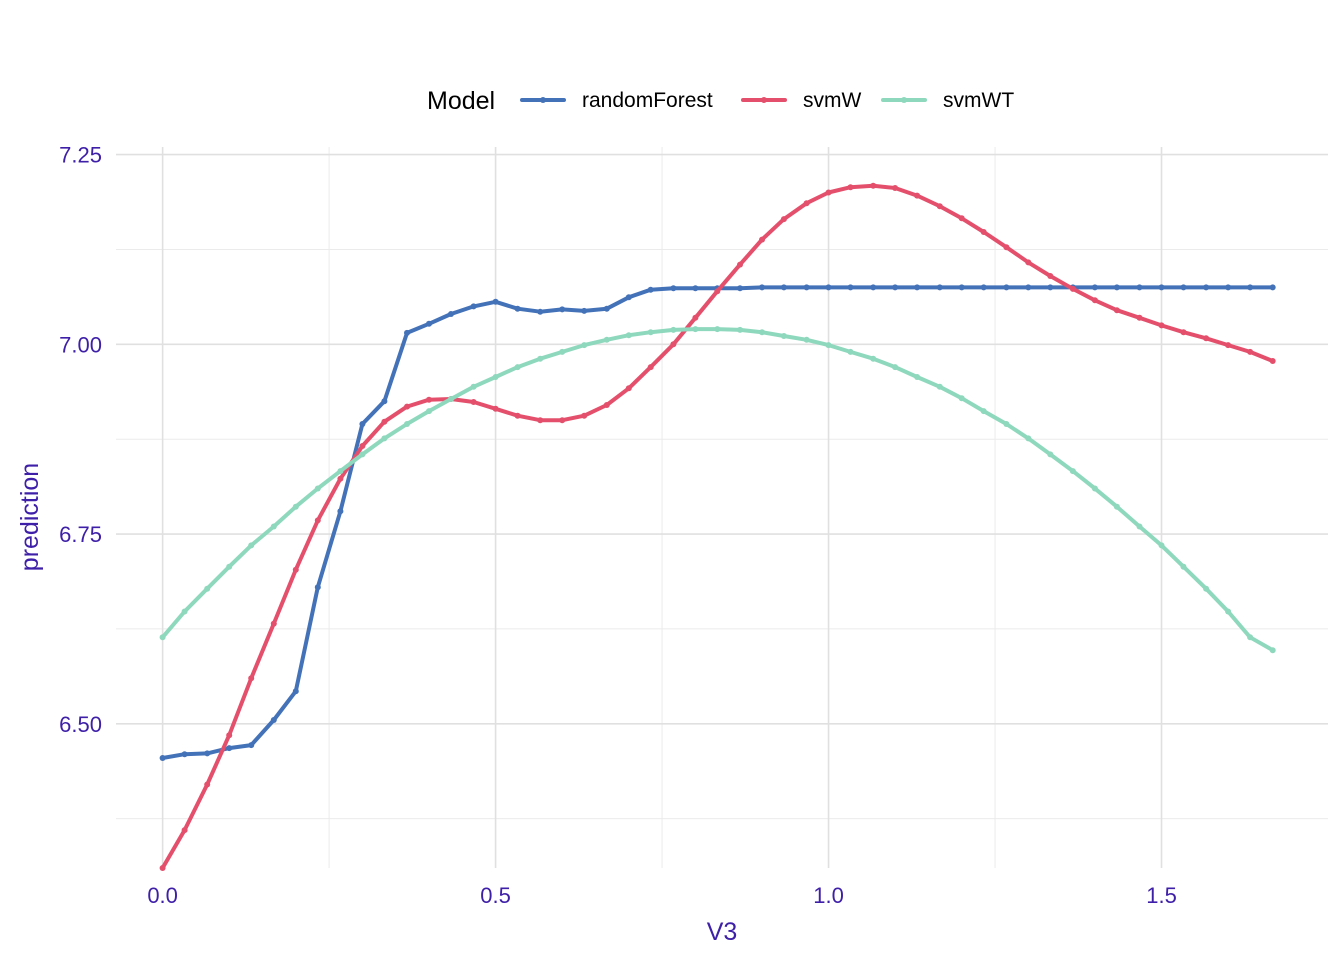 The image size is (1344, 960). What do you see at coordinates (80, 534) in the screenshot?
I see `y-tick-label: 6.75` at bounding box center [80, 534].